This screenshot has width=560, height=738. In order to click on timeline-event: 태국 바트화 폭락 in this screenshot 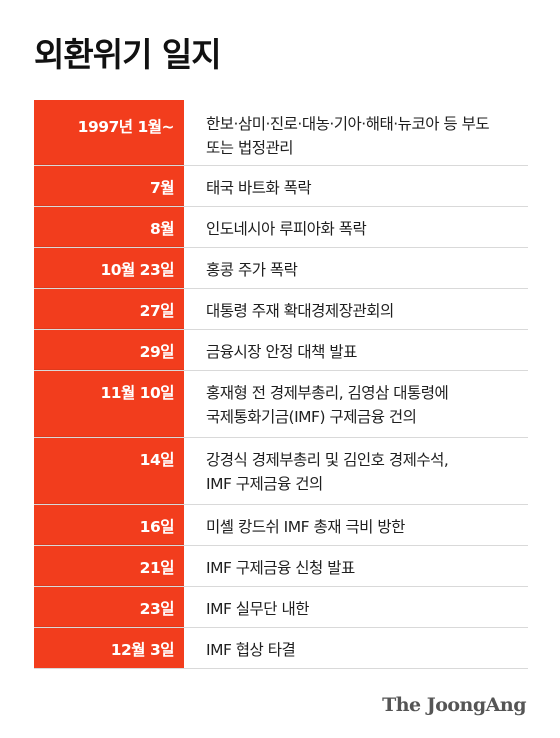, I will do `click(356, 186)`.